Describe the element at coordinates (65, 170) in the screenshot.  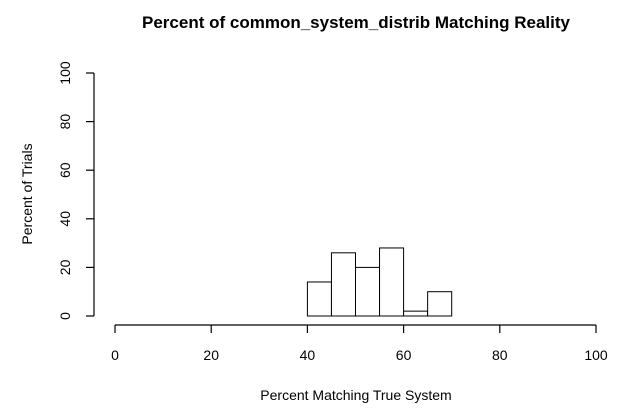
I see `y-tick-label: 60` at that location.